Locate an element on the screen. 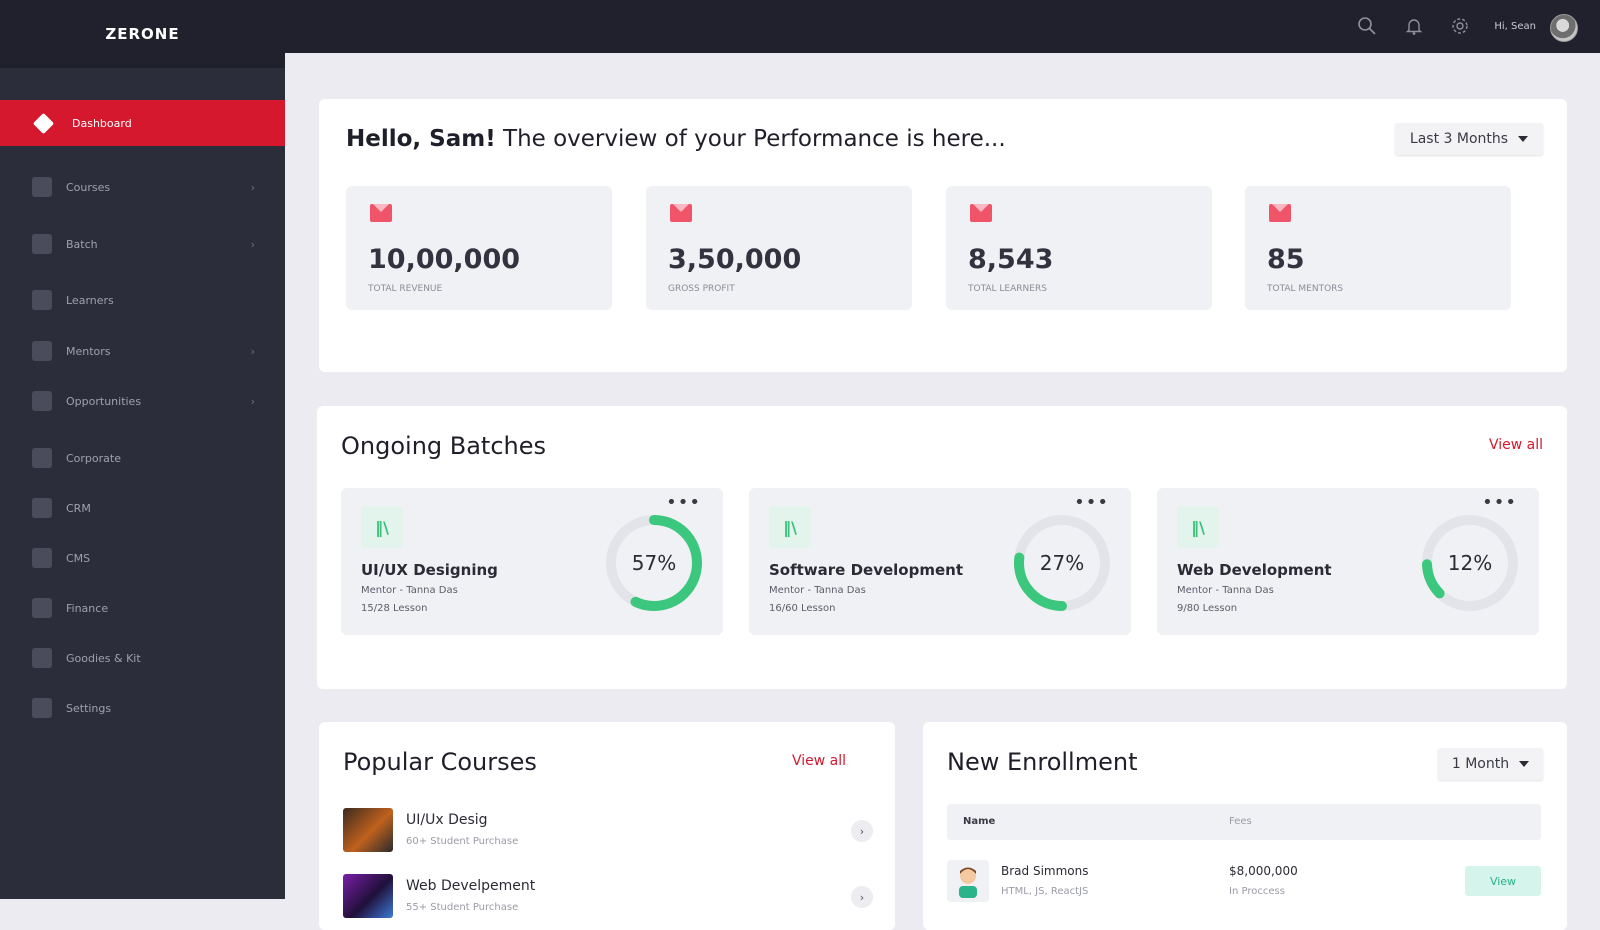 The image size is (1600, 930). bell-icon is located at coordinates (1414, 26).